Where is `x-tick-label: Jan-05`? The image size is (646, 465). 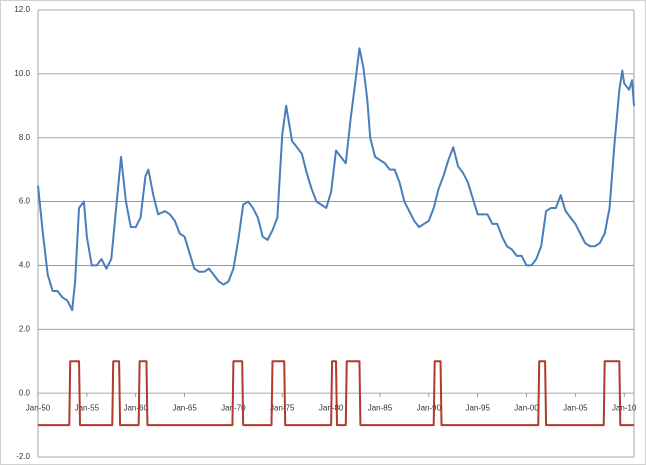 x-tick-label: Jan-05 is located at coordinates (575, 407).